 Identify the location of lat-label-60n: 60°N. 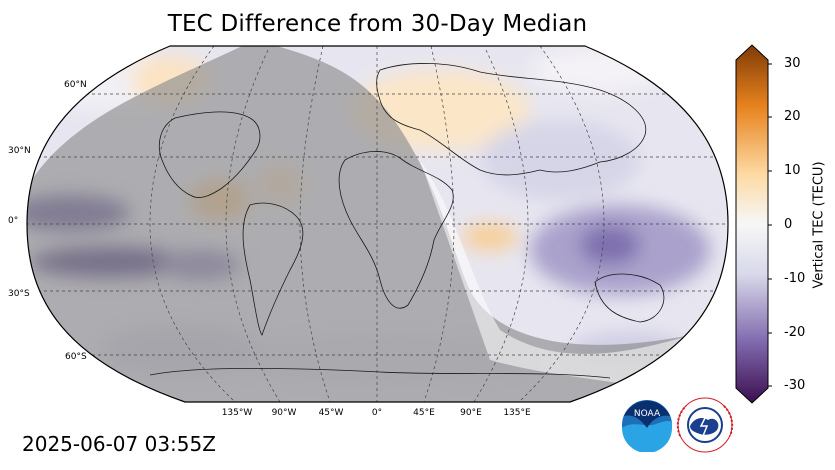
(75, 85).